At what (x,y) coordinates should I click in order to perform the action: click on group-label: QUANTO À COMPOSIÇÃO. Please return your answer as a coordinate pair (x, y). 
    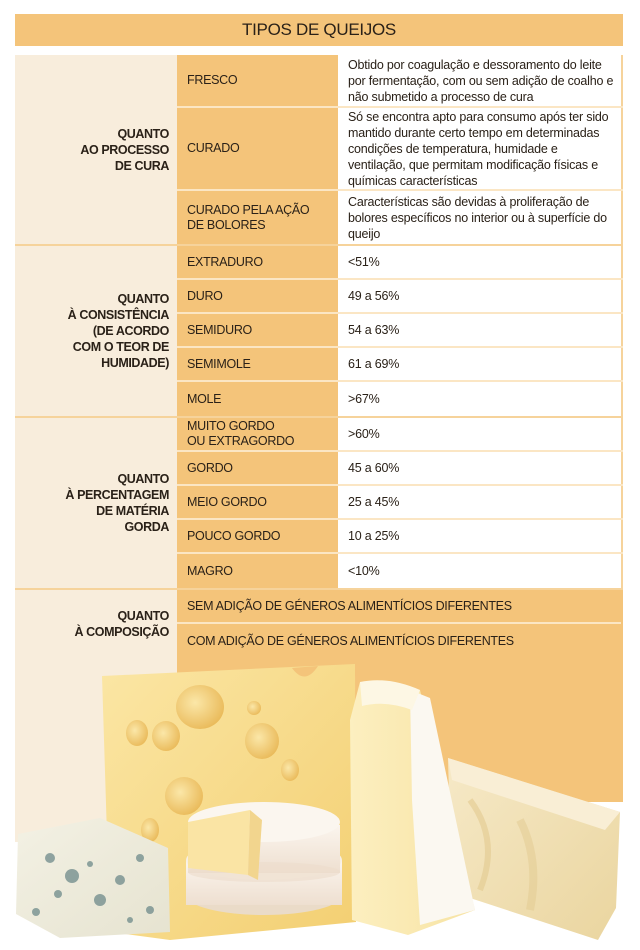
    Looking at the image, I should click on (96, 624).